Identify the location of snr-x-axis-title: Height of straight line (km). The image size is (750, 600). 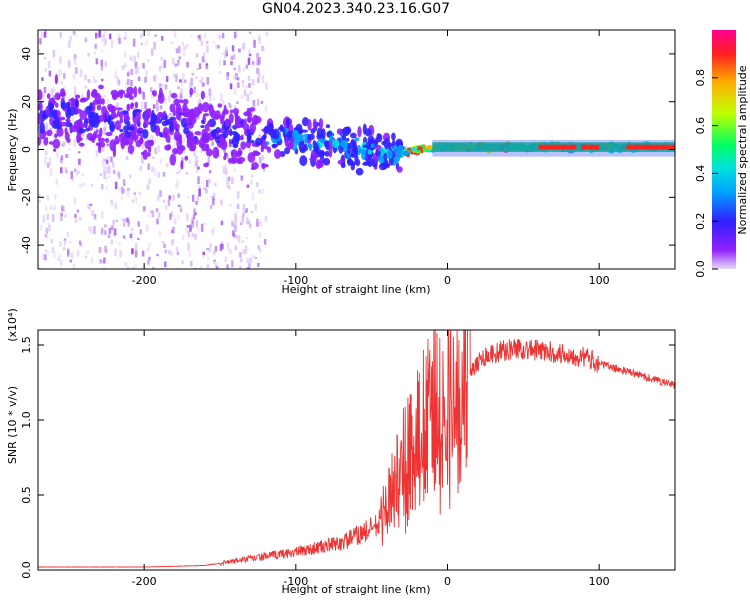
(355, 589).